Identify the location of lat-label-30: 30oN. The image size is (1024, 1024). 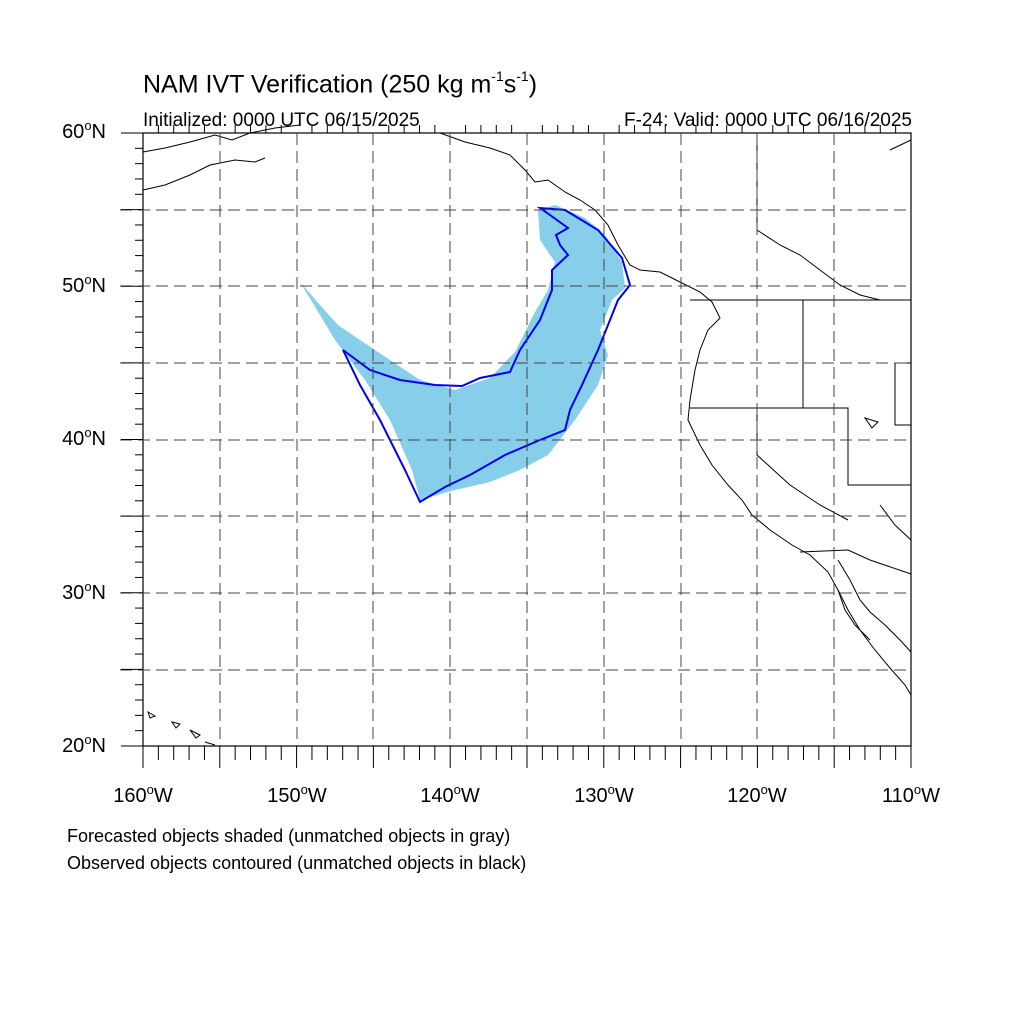
(84, 591).